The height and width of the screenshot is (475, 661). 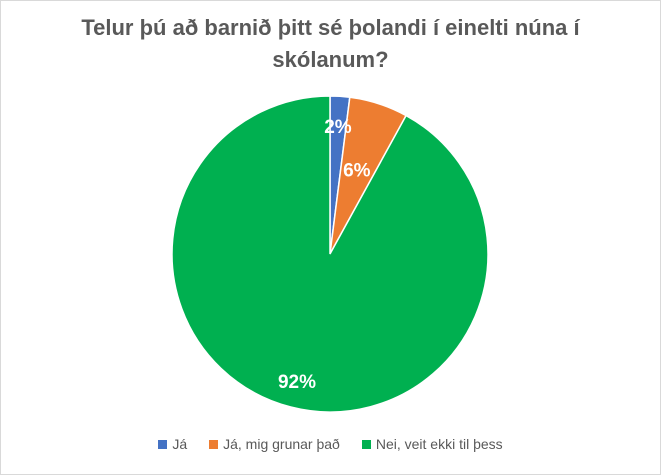 What do you see at coordinates (297, 382) in the screenshot?
I see `data-label-nei: 92%` at bounding box center [297, 382].